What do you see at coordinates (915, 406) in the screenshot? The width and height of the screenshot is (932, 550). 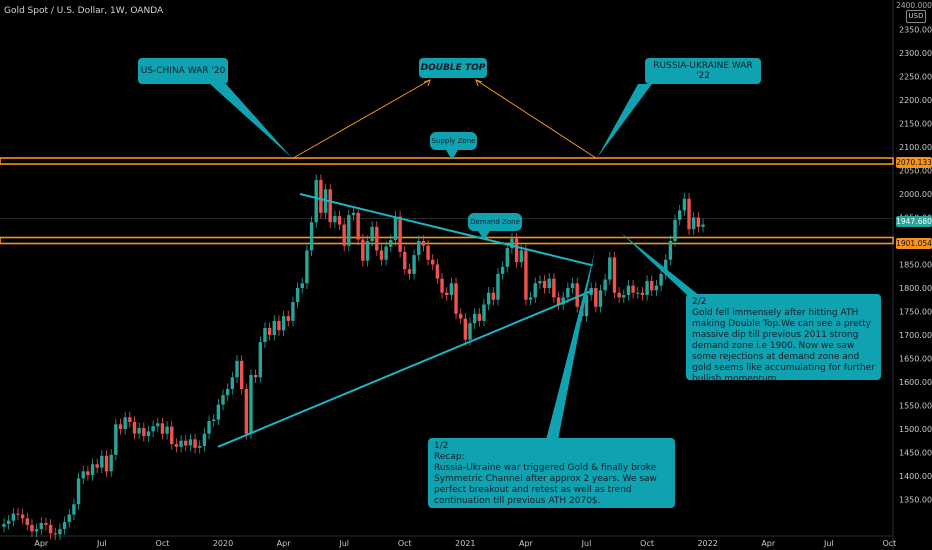 I see `y-tick-label: 1550.000` at bounding box center [915, 406].